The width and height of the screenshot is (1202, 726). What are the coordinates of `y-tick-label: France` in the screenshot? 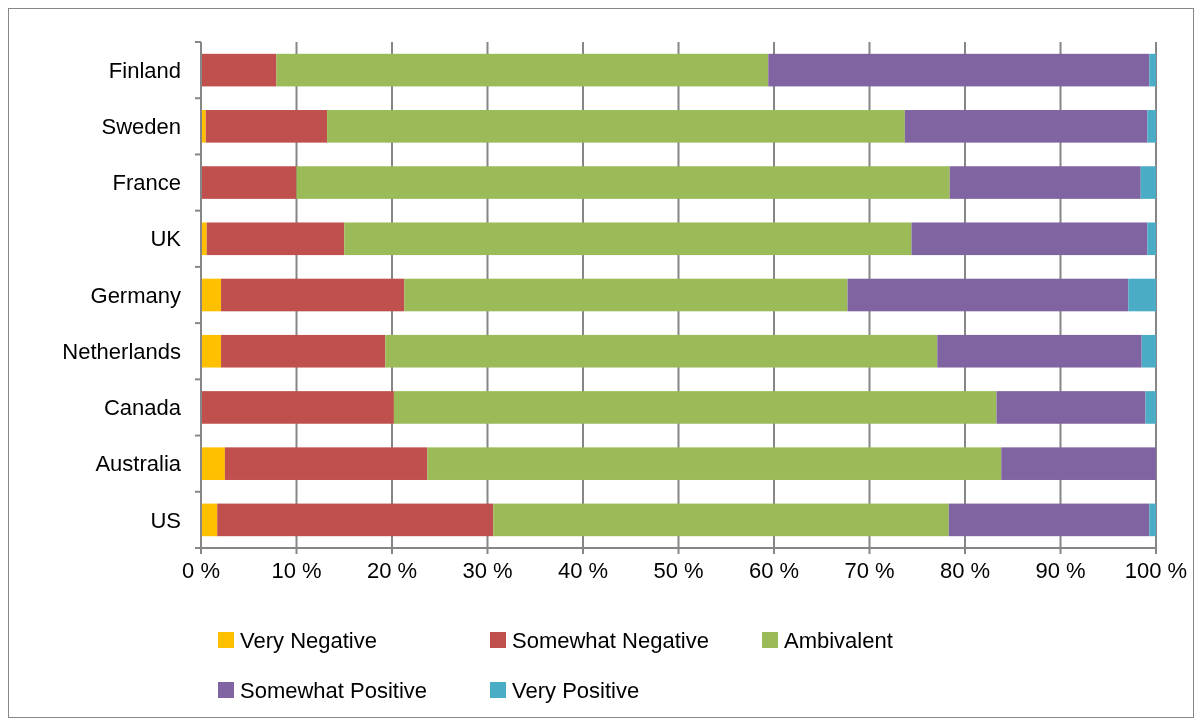 It's located at (146, 183).